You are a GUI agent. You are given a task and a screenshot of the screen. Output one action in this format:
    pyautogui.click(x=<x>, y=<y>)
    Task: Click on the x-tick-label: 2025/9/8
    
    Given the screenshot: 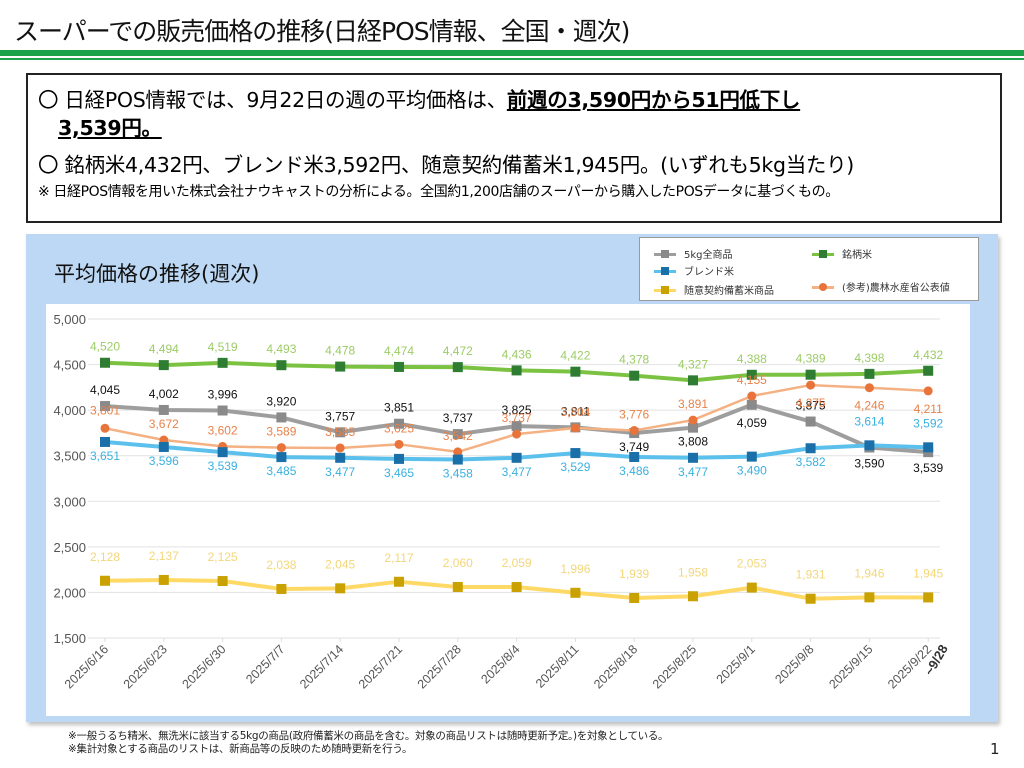 What is the action you would take?
    pyautogui.click(x=794, y=664)
    